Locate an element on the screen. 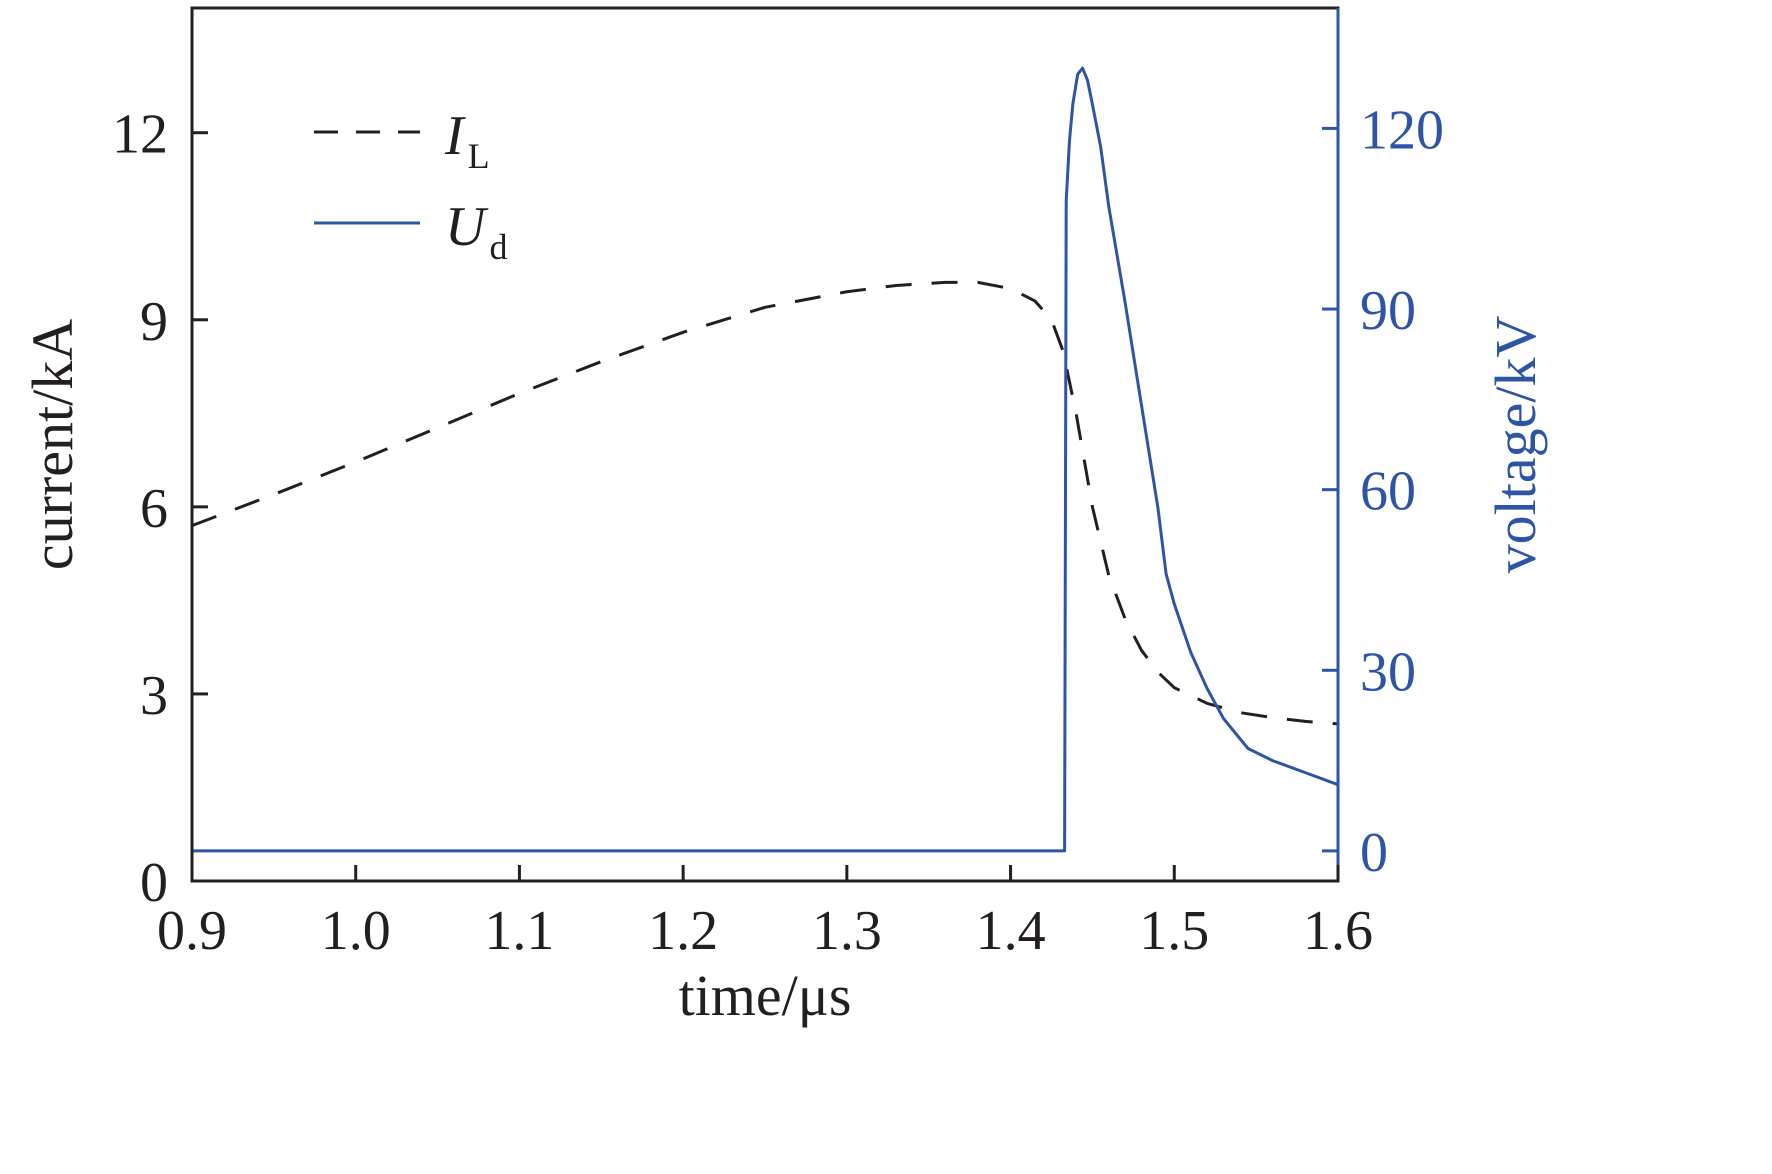 This screenshot has width=1772, height=1174. right-y-tick-label: 60 is located at coordinates (1388, 492).